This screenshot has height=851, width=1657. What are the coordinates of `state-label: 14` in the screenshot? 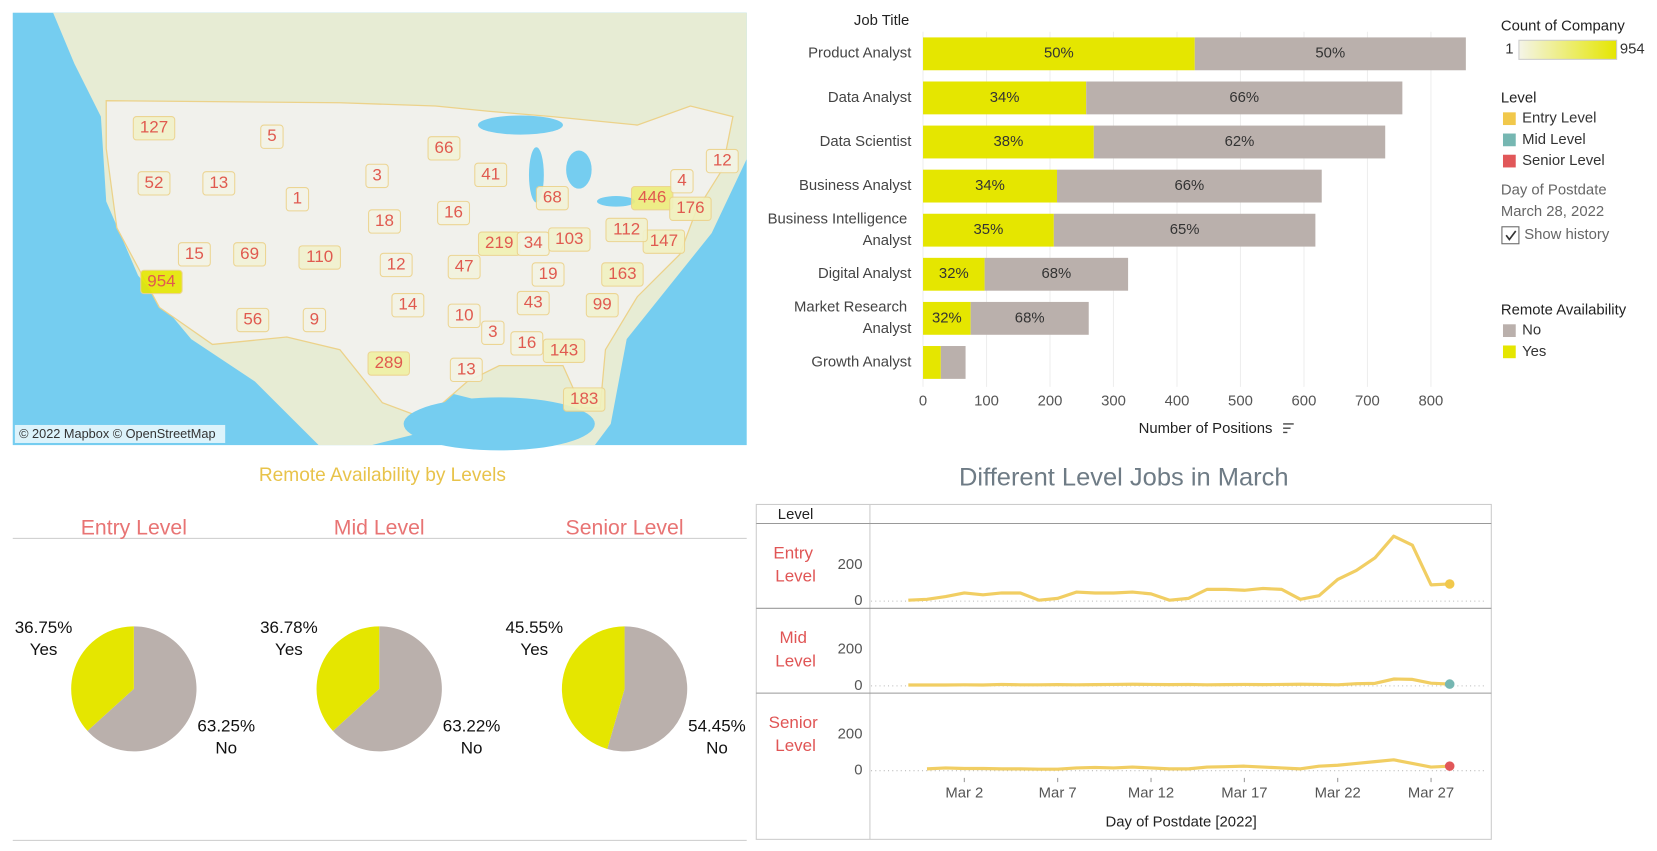 It's located at (407, 304).